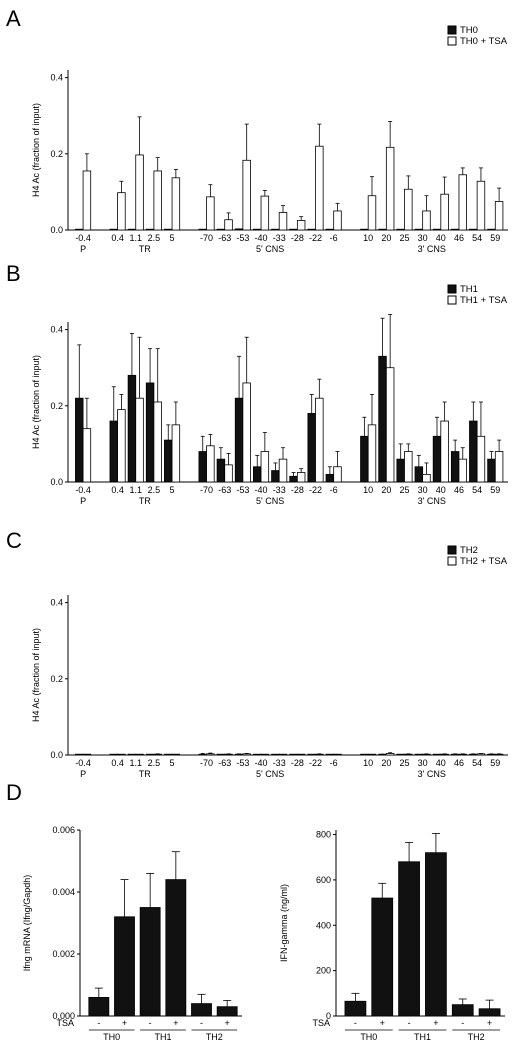 The height and width of the screenshot is (1050, 524). Describe the element at coordinates (162, 1037) in the screenshot. I see `group-label: TH1` at that location.